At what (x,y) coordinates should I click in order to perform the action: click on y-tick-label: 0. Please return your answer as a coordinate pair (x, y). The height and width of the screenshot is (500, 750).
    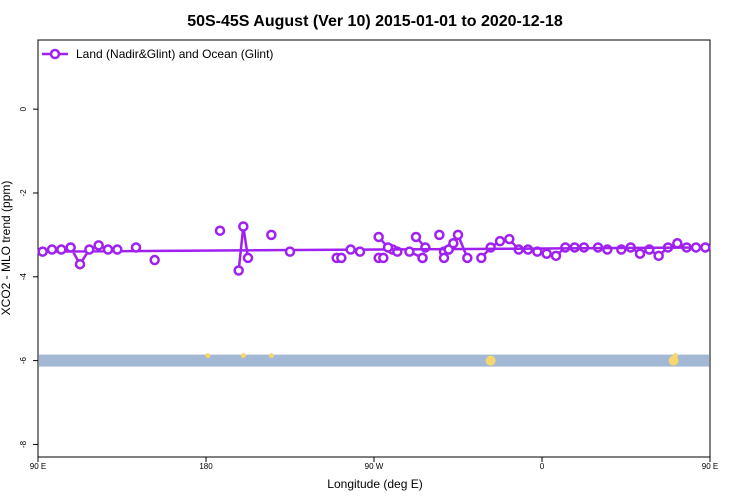
    Looking at the image, I should click on (23, 108).